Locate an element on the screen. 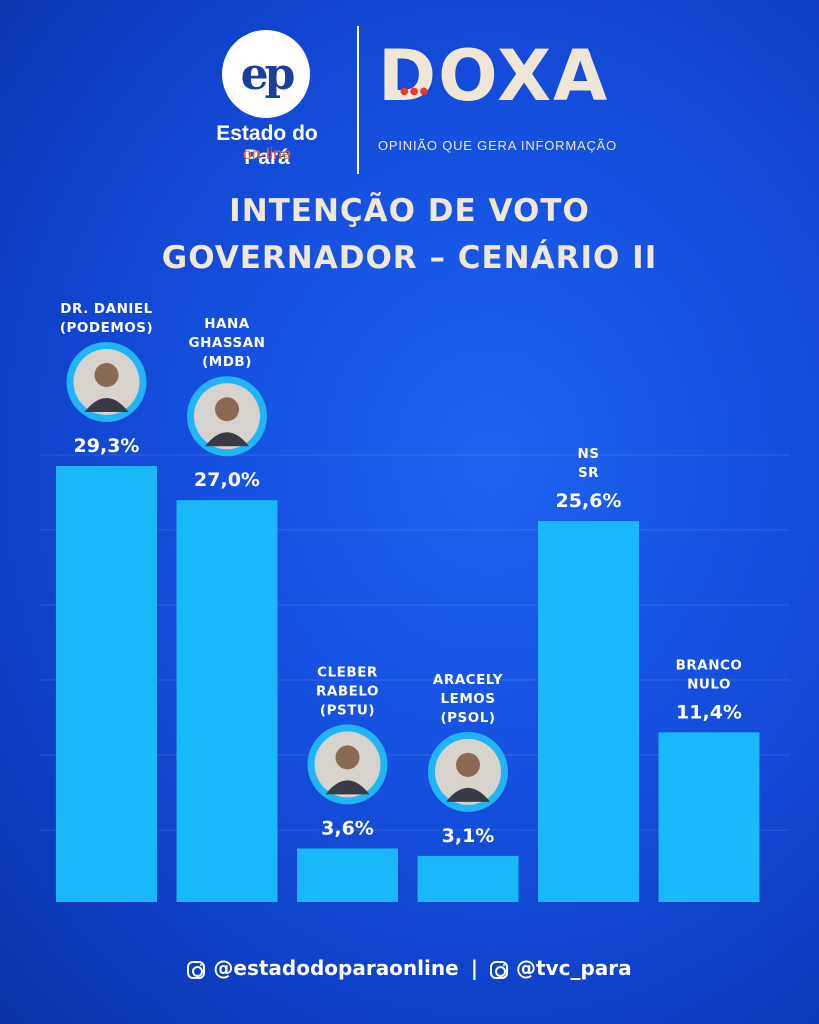 The image size is (819, 1024). category-label: SR is located at coordinates (588, 473).